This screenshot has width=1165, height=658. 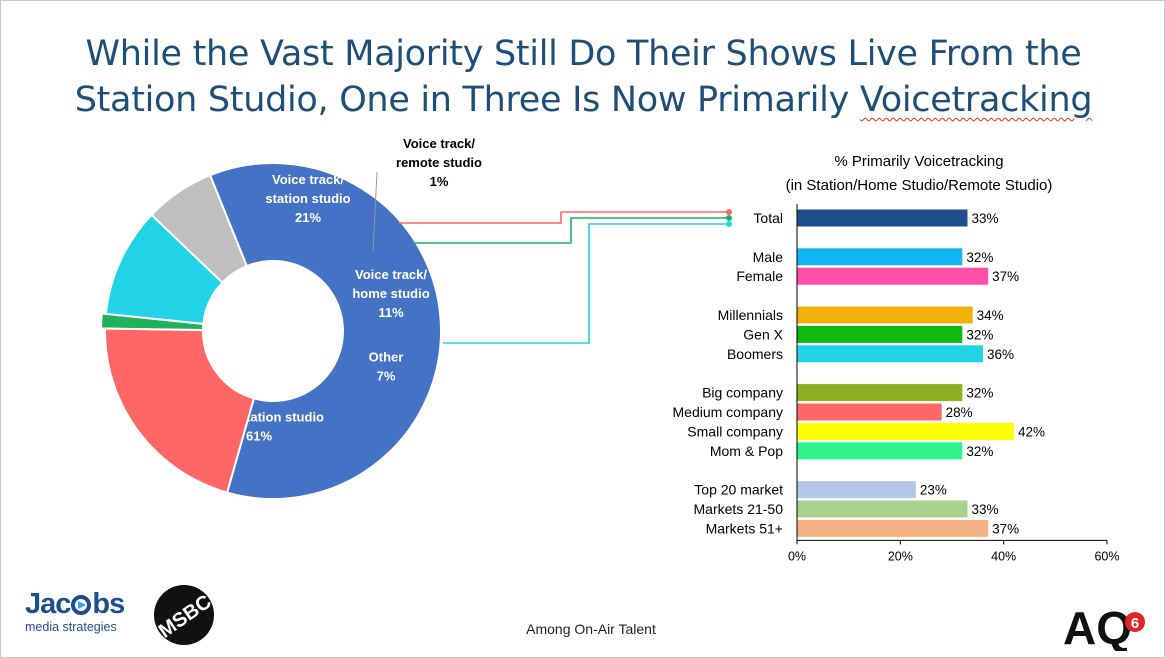 What do you see at coordinates (180, 410) in the screenshot?
I see `donut-slice-station` at bounding box center [180, 410].